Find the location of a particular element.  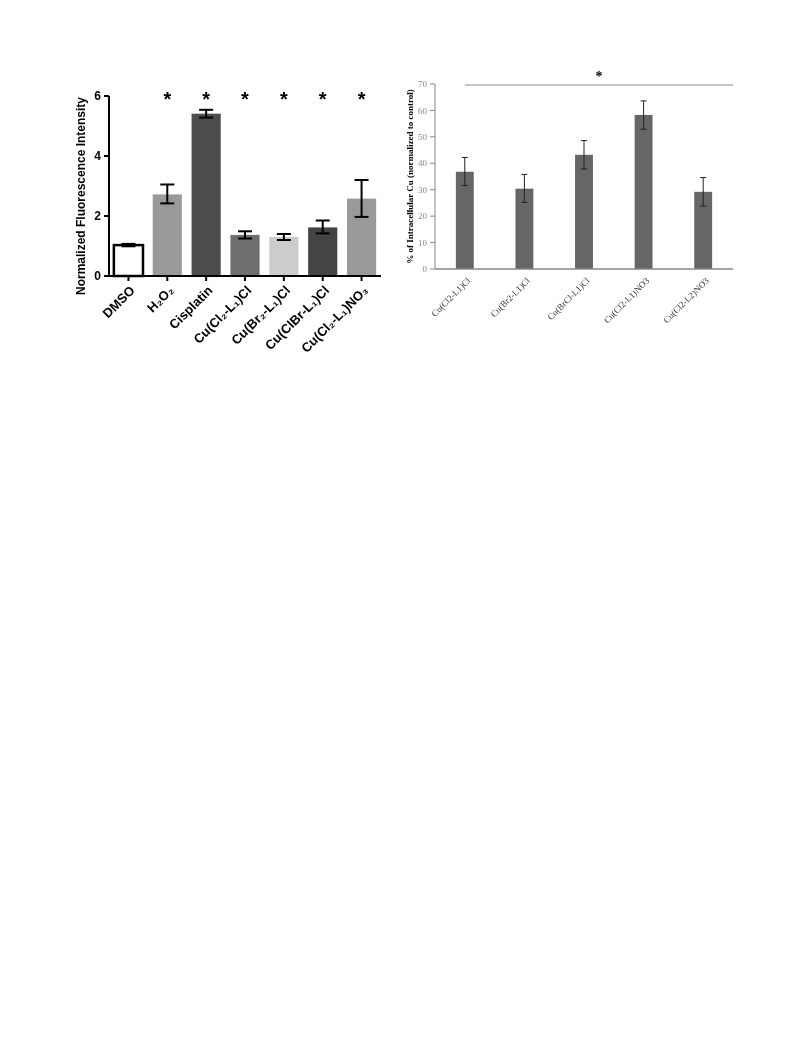

y-tick-label: 4 is located at coordinates (98, 156).